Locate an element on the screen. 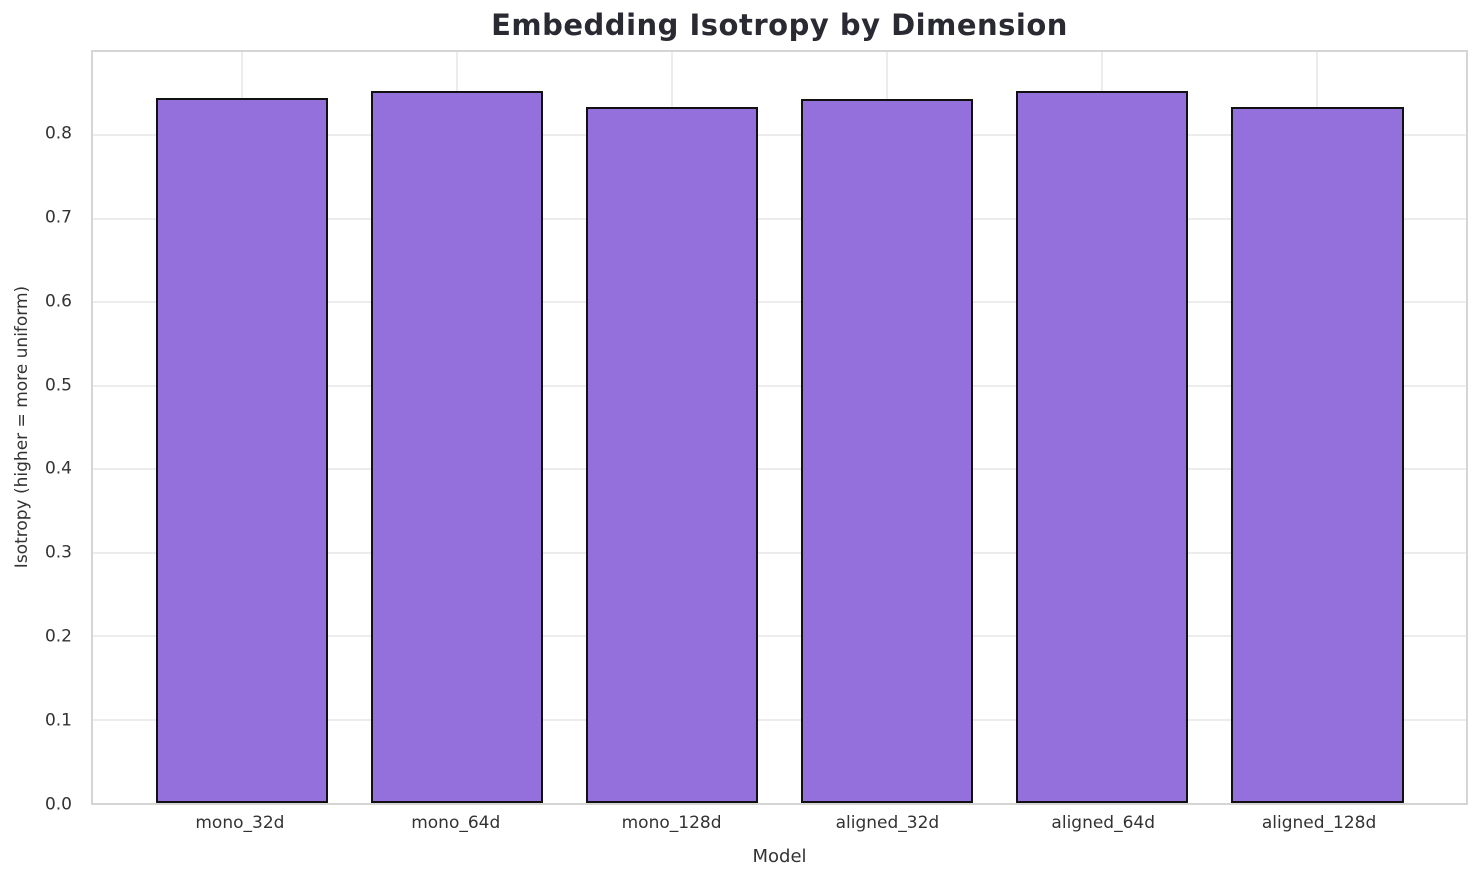 This screenshot has height=885, width=1484. x-tick-label-aligned_128d: aligned_128d is located at coordinates (1319, 823).